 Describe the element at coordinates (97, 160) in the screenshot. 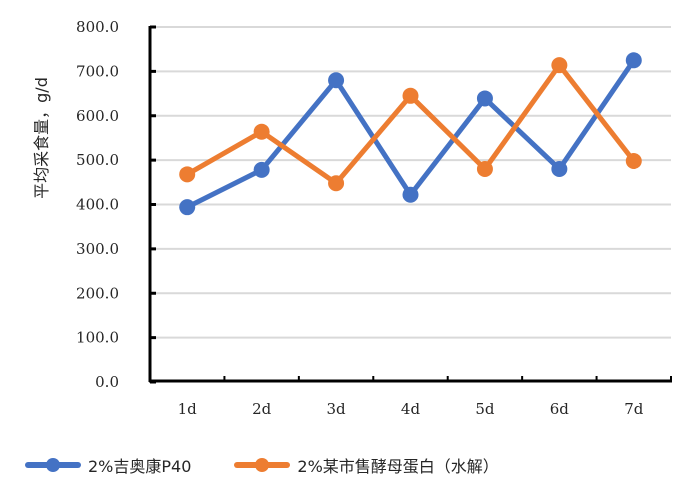

I see `y-tick-label: 500.0` at that location.